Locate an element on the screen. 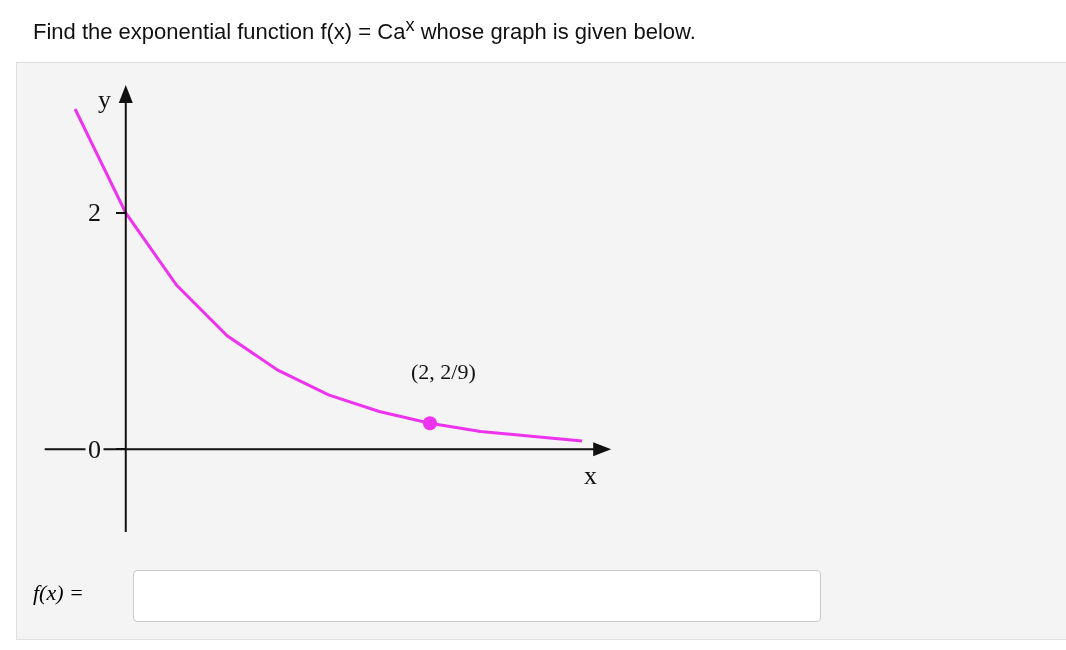 The image size is (1066, 650). y-tick-label: 2 is located at coordinates (94, 212).